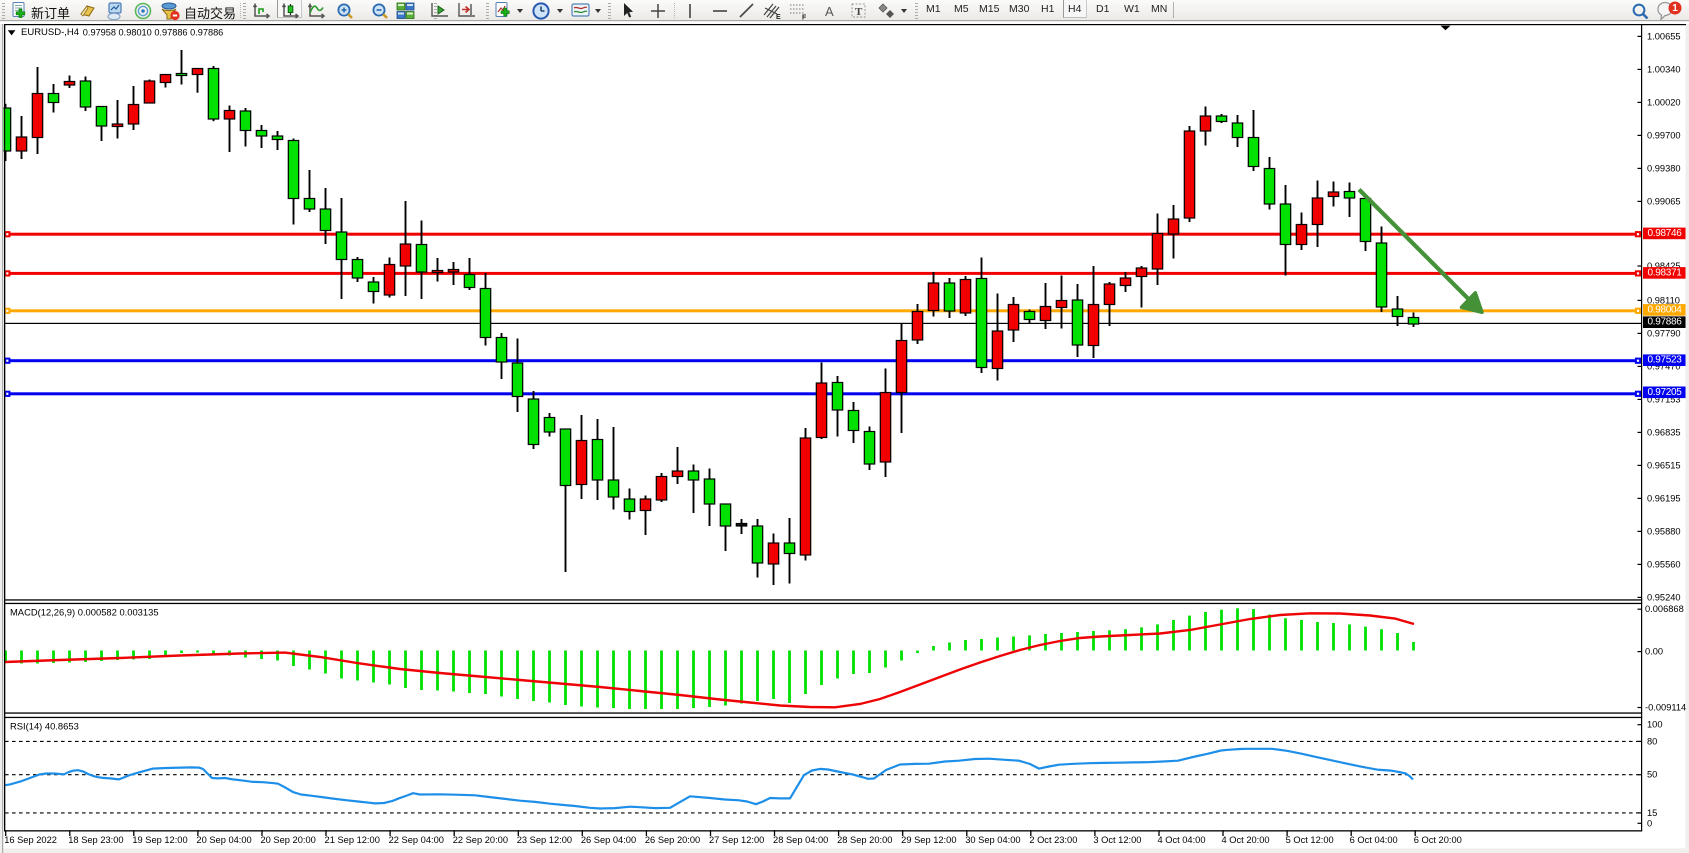  Describe the element at coordinates (1665, 309) in the screenshot. I see `svg-text: 0.98004` at that location.